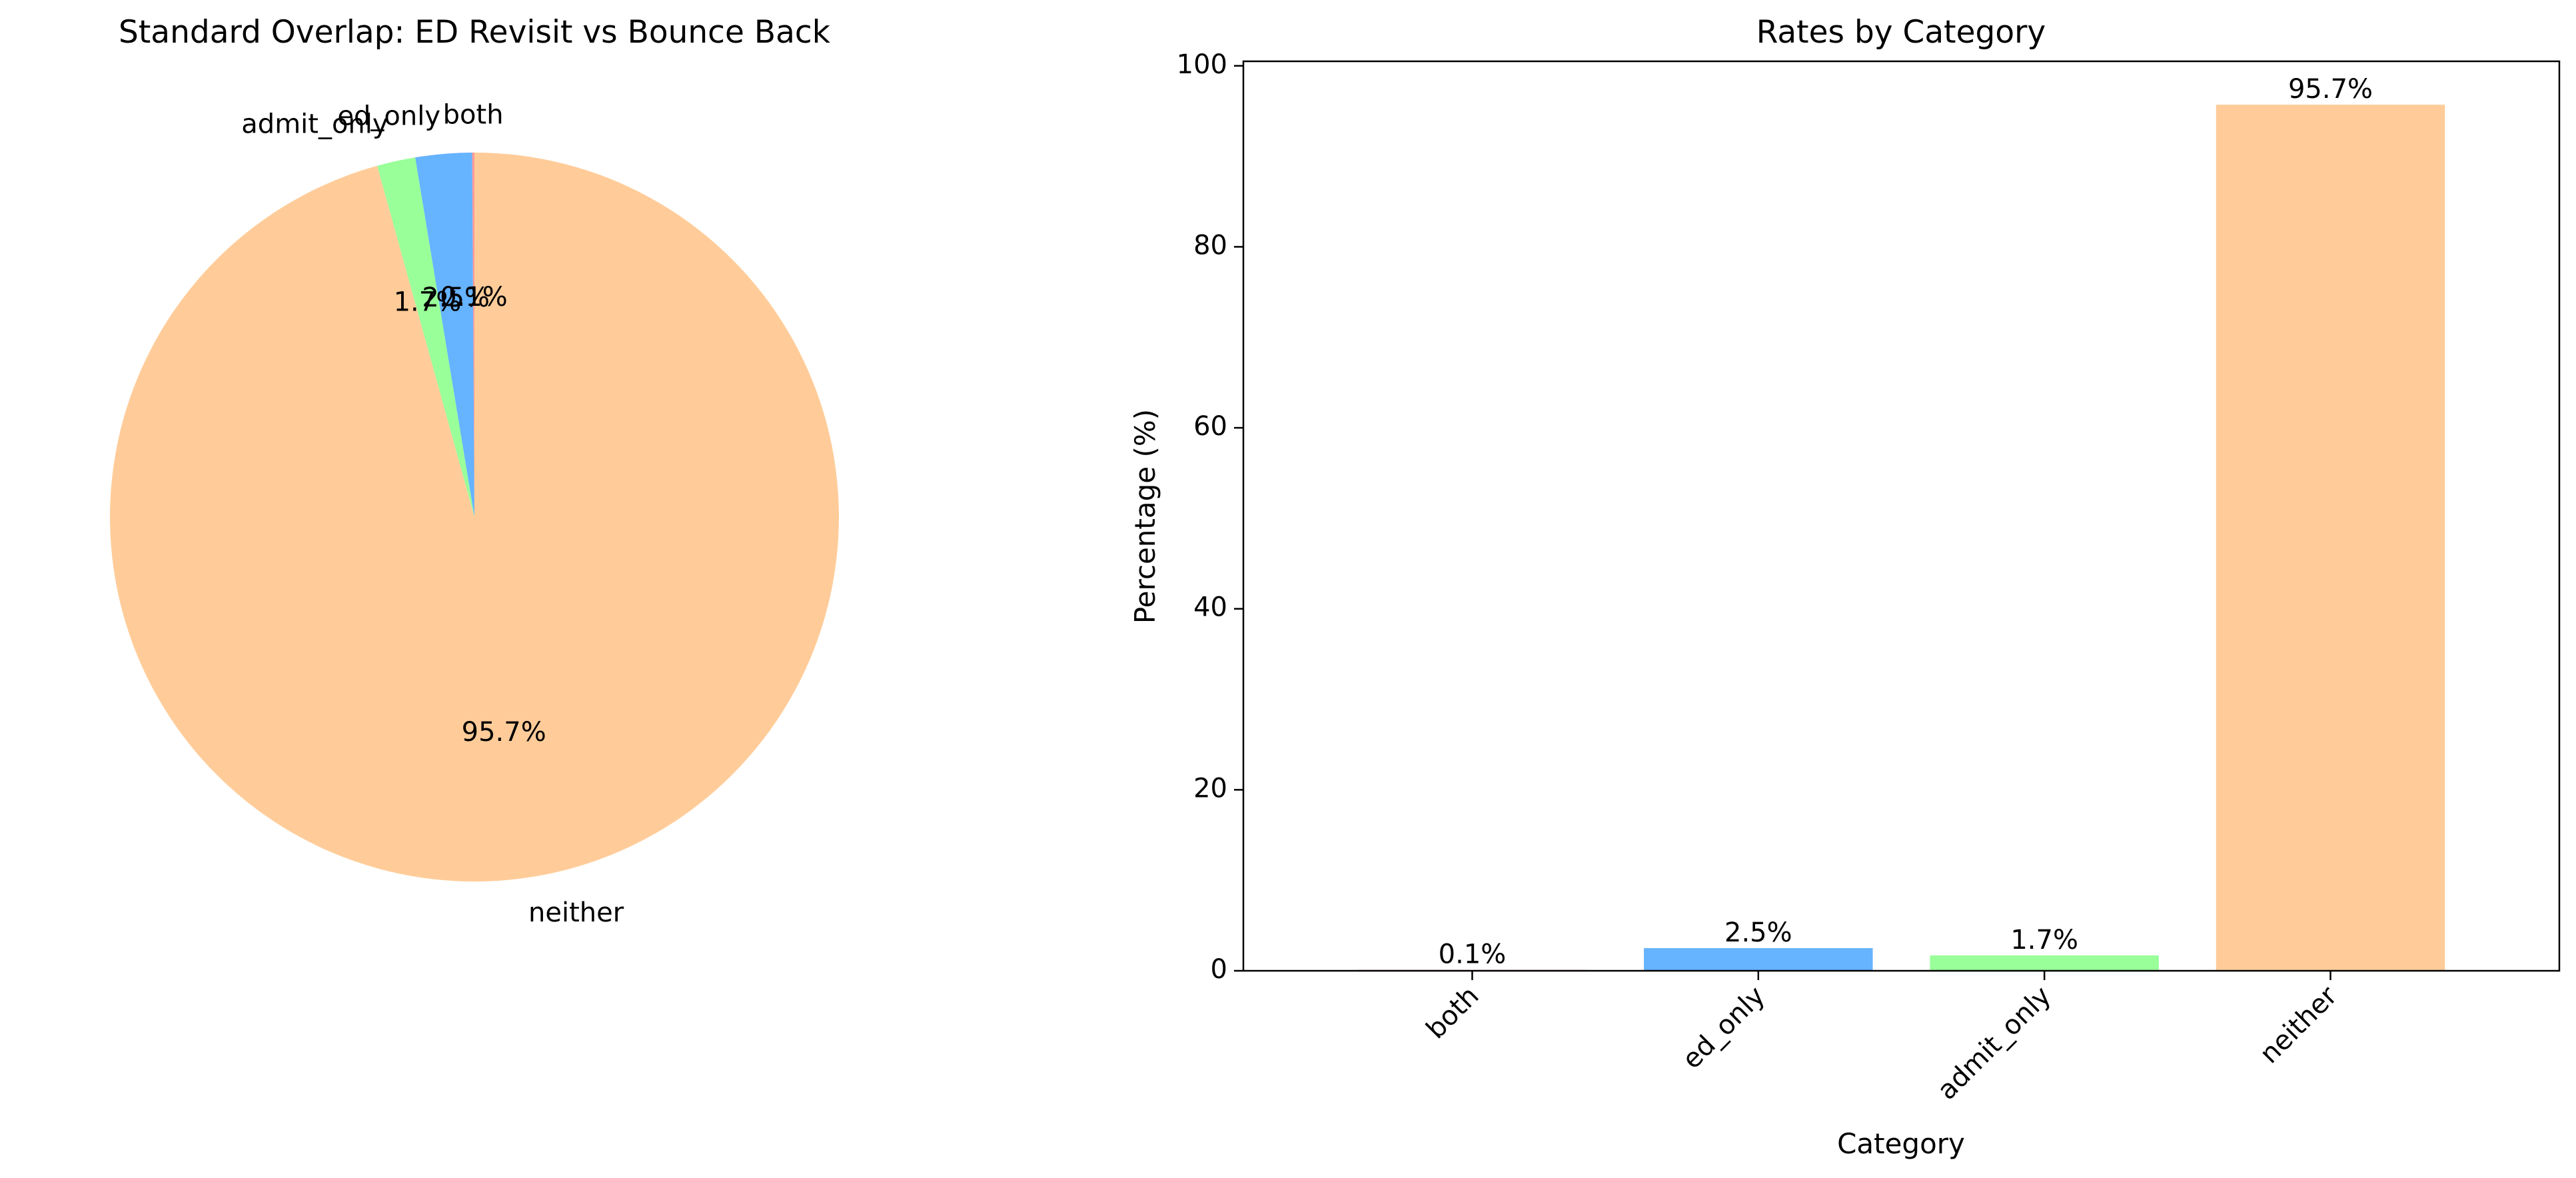 Image resolution: width=2576 pixels, height=1178 pixels. What do you see at coordinates (444, 335) in the screenshot?
I see `pie-slice-ed-only` at bounding box center [444, 335].